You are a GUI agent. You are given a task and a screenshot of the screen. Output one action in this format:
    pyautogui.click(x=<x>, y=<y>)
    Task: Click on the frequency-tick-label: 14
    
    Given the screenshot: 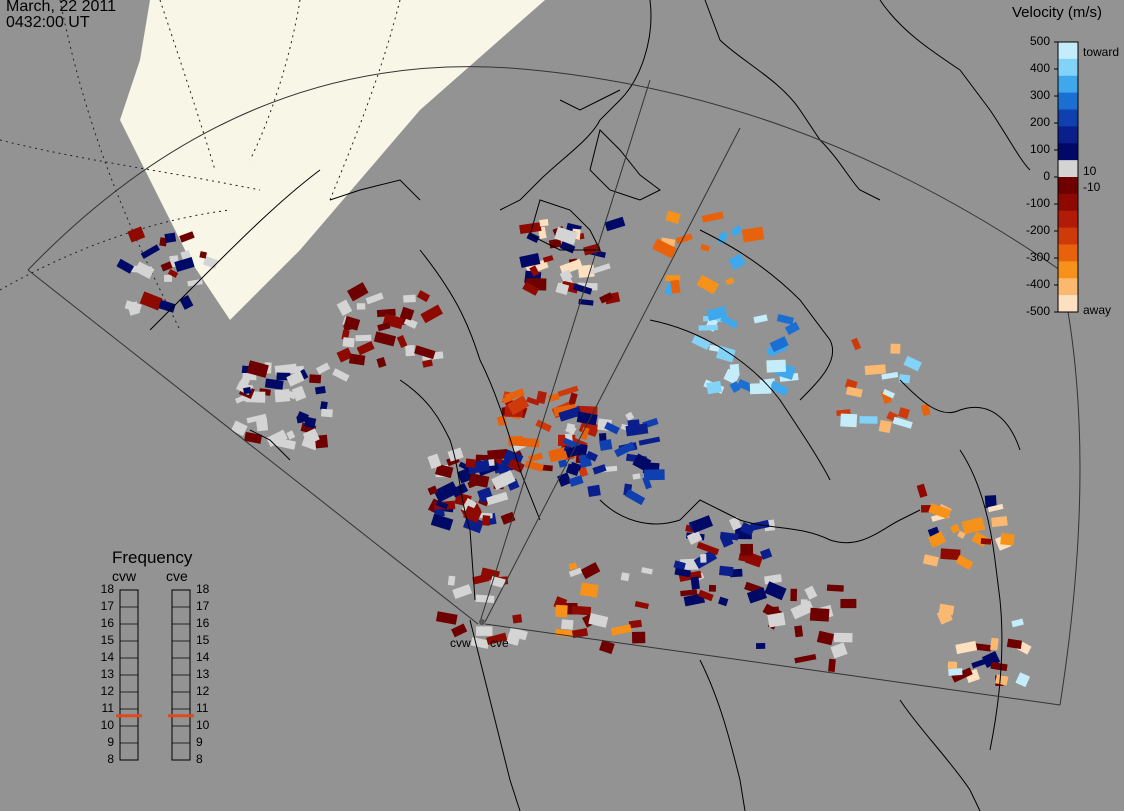 What is the action you would take?
    pyautogui.click(x=107, y=657)
    